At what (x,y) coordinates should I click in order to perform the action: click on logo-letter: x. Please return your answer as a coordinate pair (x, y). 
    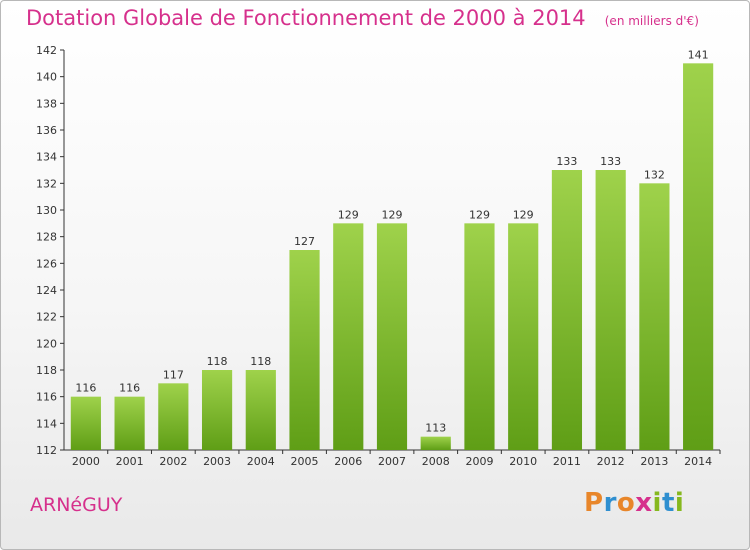
    Looking at the image, I should click on (644, 503).